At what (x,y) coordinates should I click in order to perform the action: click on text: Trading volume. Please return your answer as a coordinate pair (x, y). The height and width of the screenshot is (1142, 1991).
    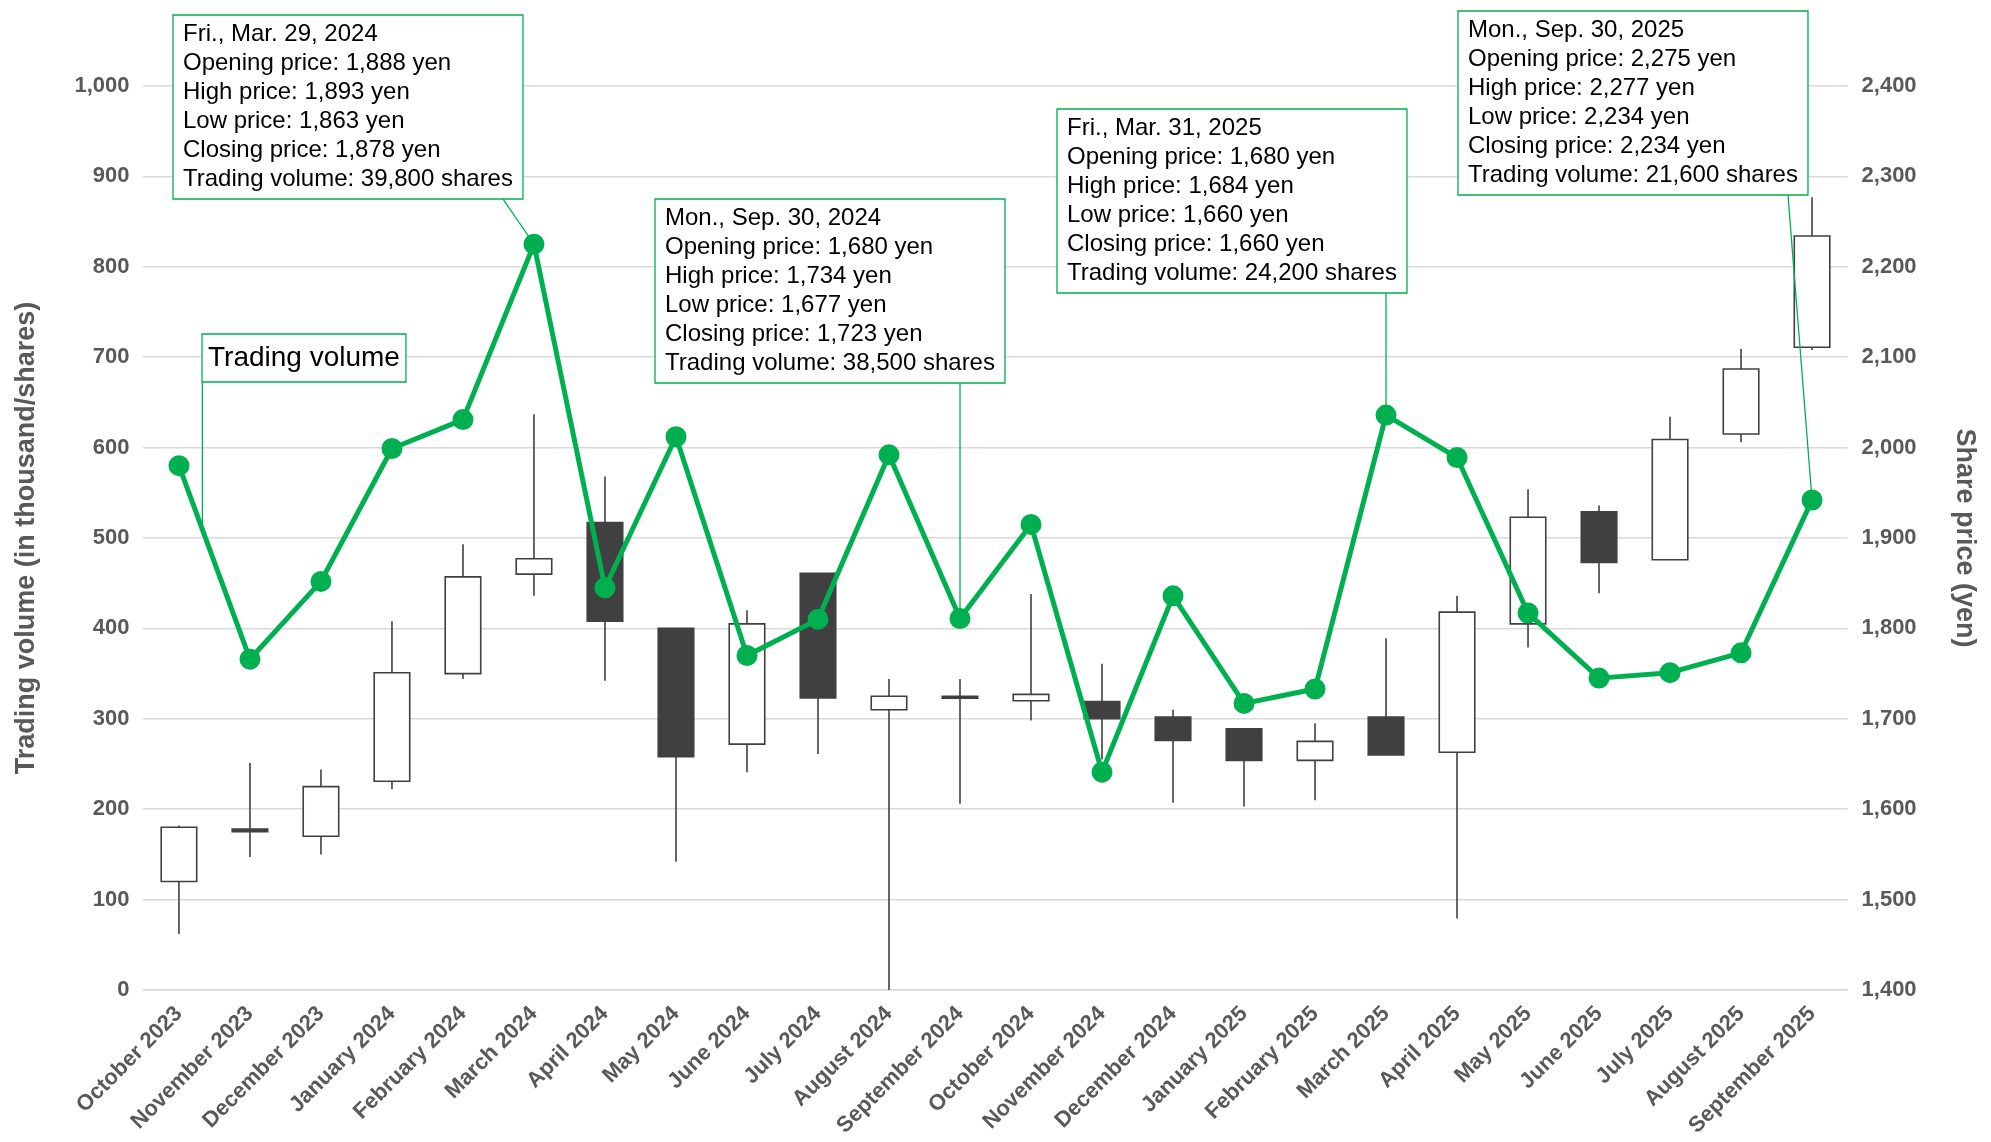
    Looking at the image, I should click on (304, 356).